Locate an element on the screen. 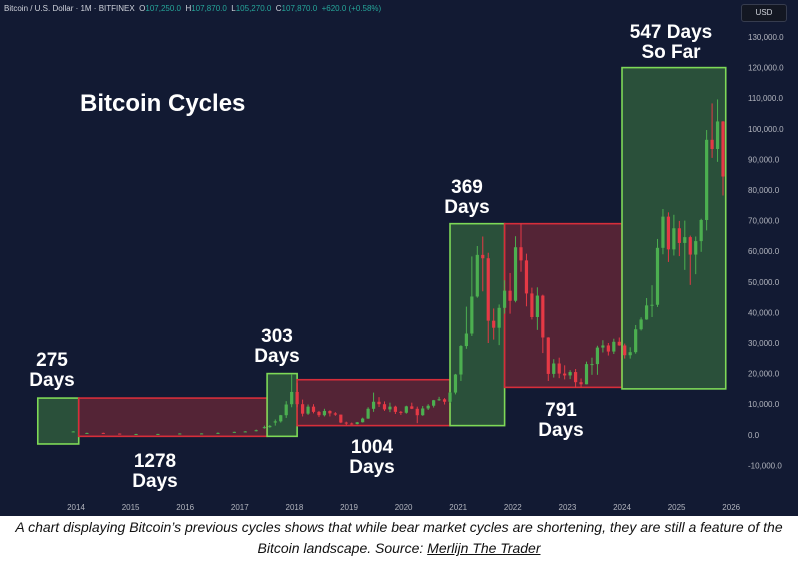 This screenshot has width=798, height=567. cycle-label-6: 791 Days is located at coordinates (561, 421).